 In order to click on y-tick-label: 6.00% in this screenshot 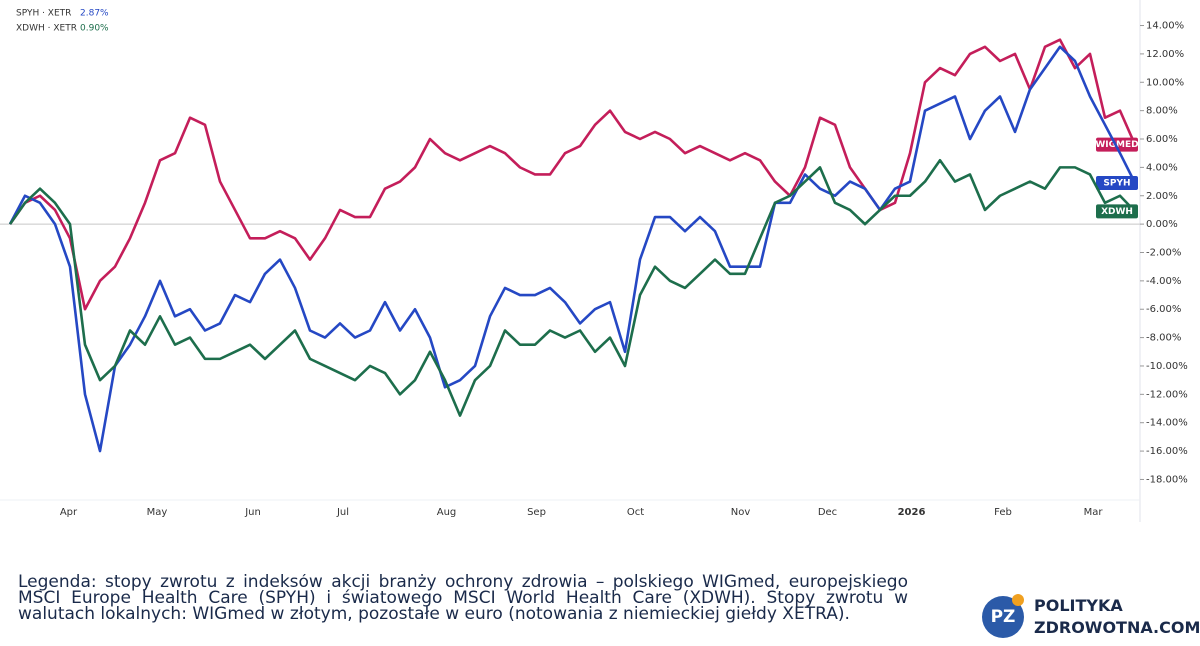, I will do `click(1162, 139)`.